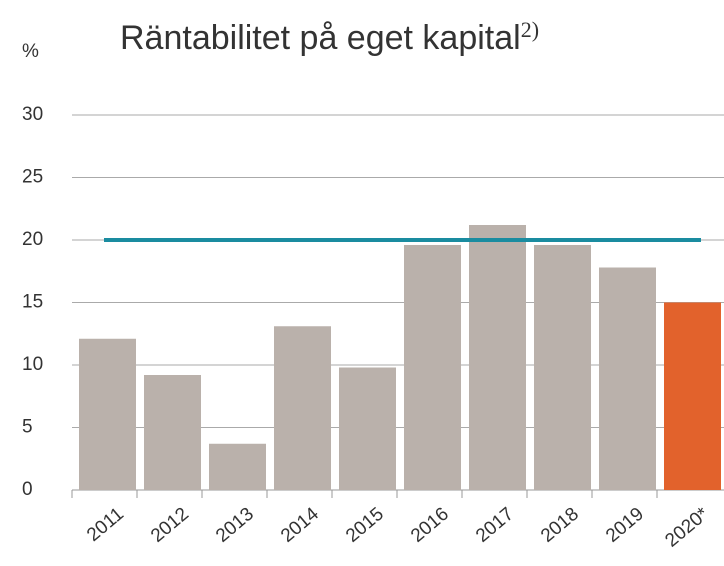 The width and height of the screenshot is (724, 566). What do you see at coordinates (27, 489) in the screenshot?
I see `y-tick-label: 0` at bounding box center [27, 489].